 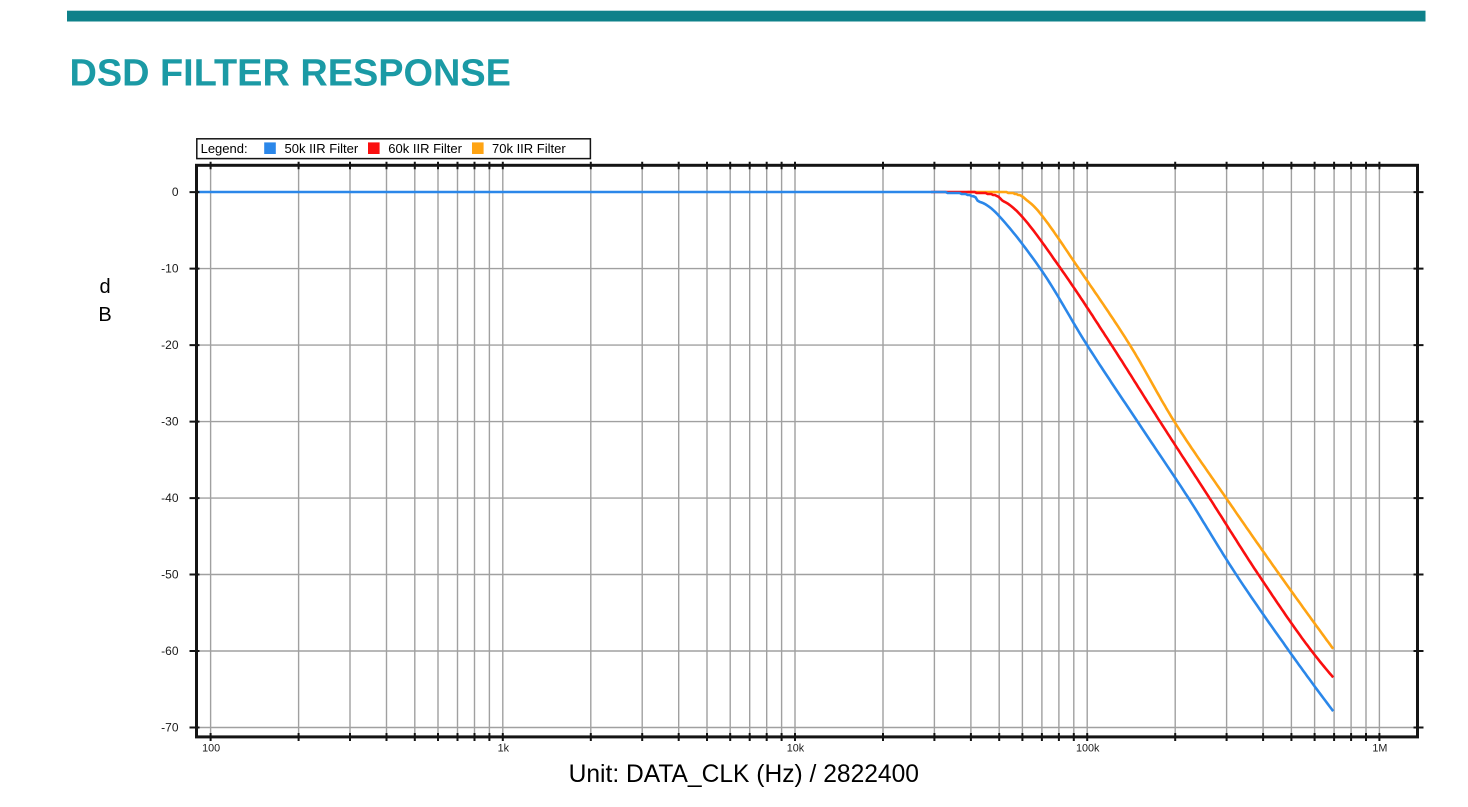 What do you see at coordinates (170, 728) in the screenshot?
I see `svg-text: -70` at bounding box center [170, 728].